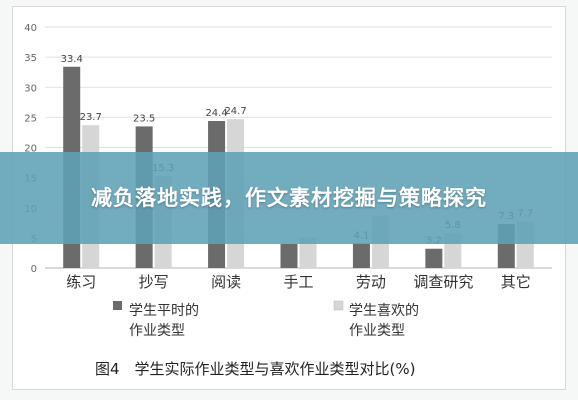  I want to click on legend-label-series-1-line1: 学生平时的, so click(164, 311).